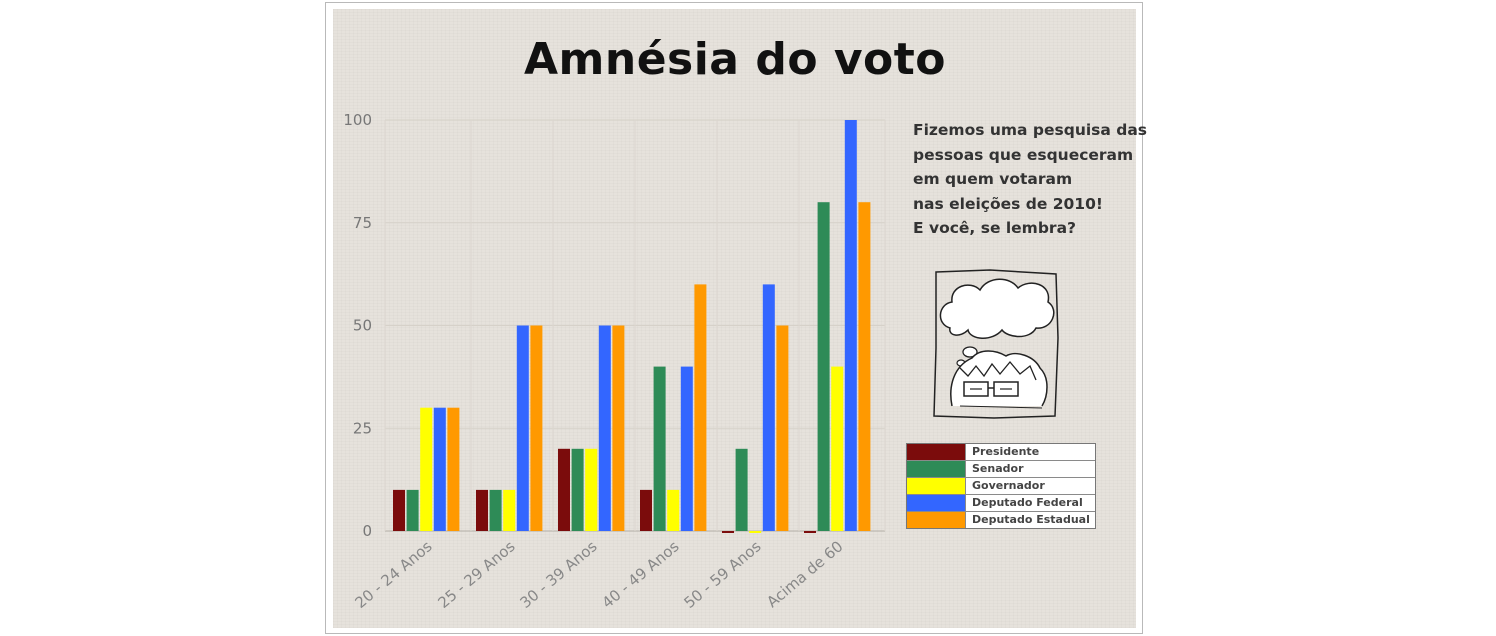 The width and height of the screenshot is (1496, 636). Describe the element at coordinates (1006, 451) in the screenshot. I see `legend-label: Presidente` at that location.